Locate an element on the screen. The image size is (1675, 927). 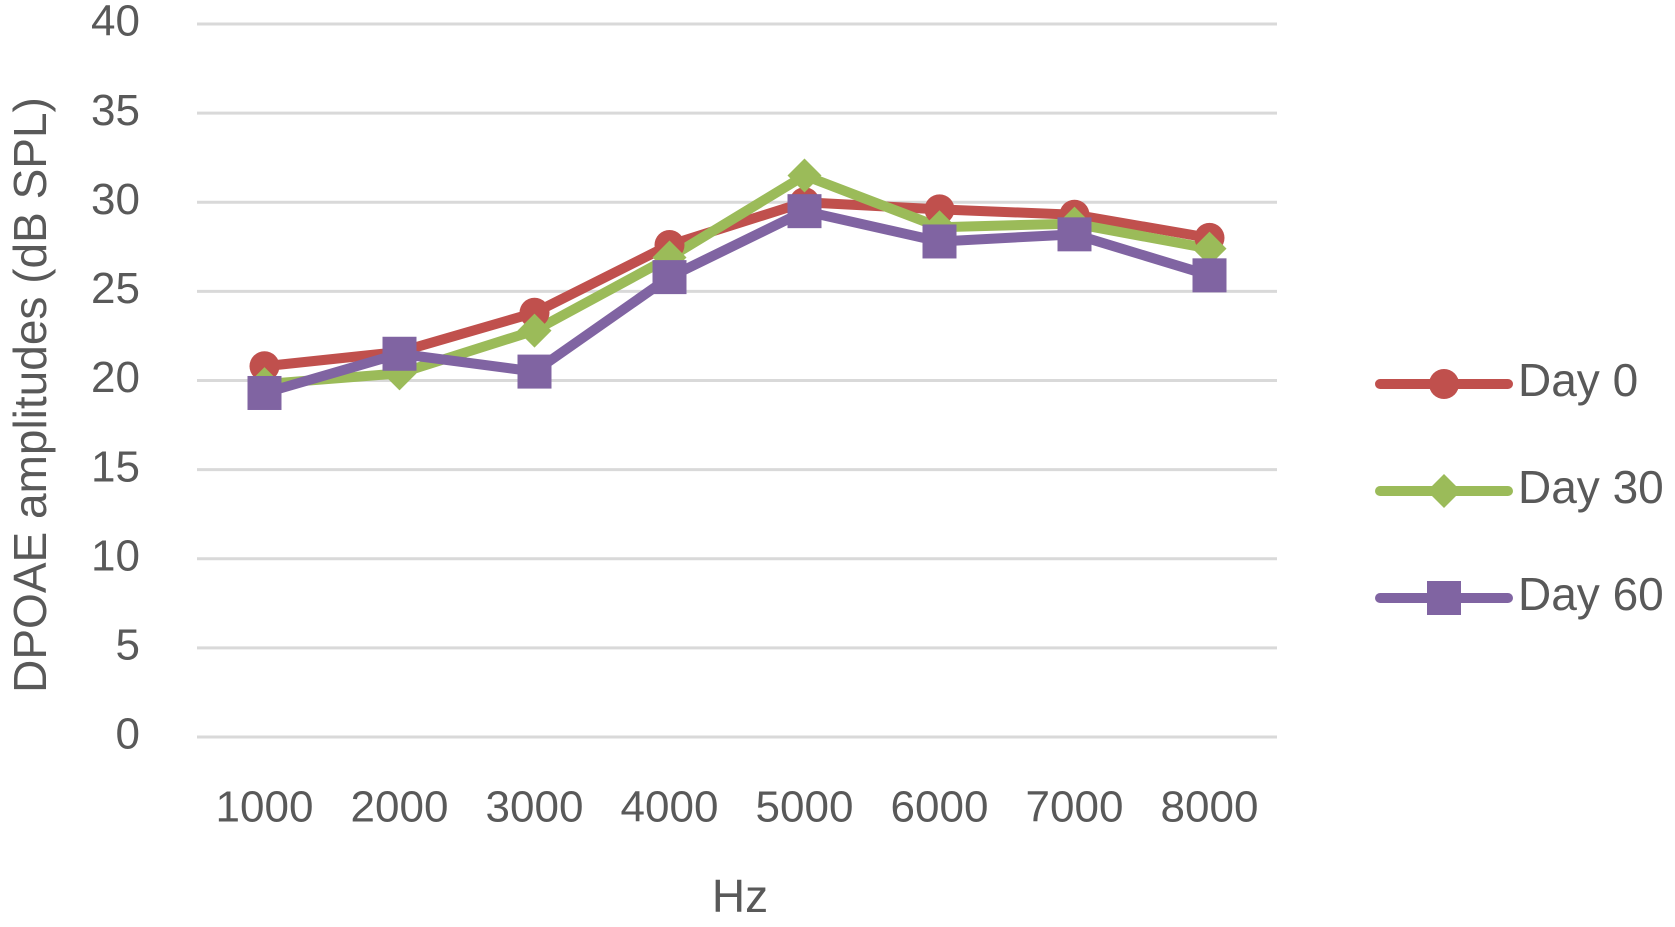
x-tick-label: 3000 is located at coordinates (535, 807).